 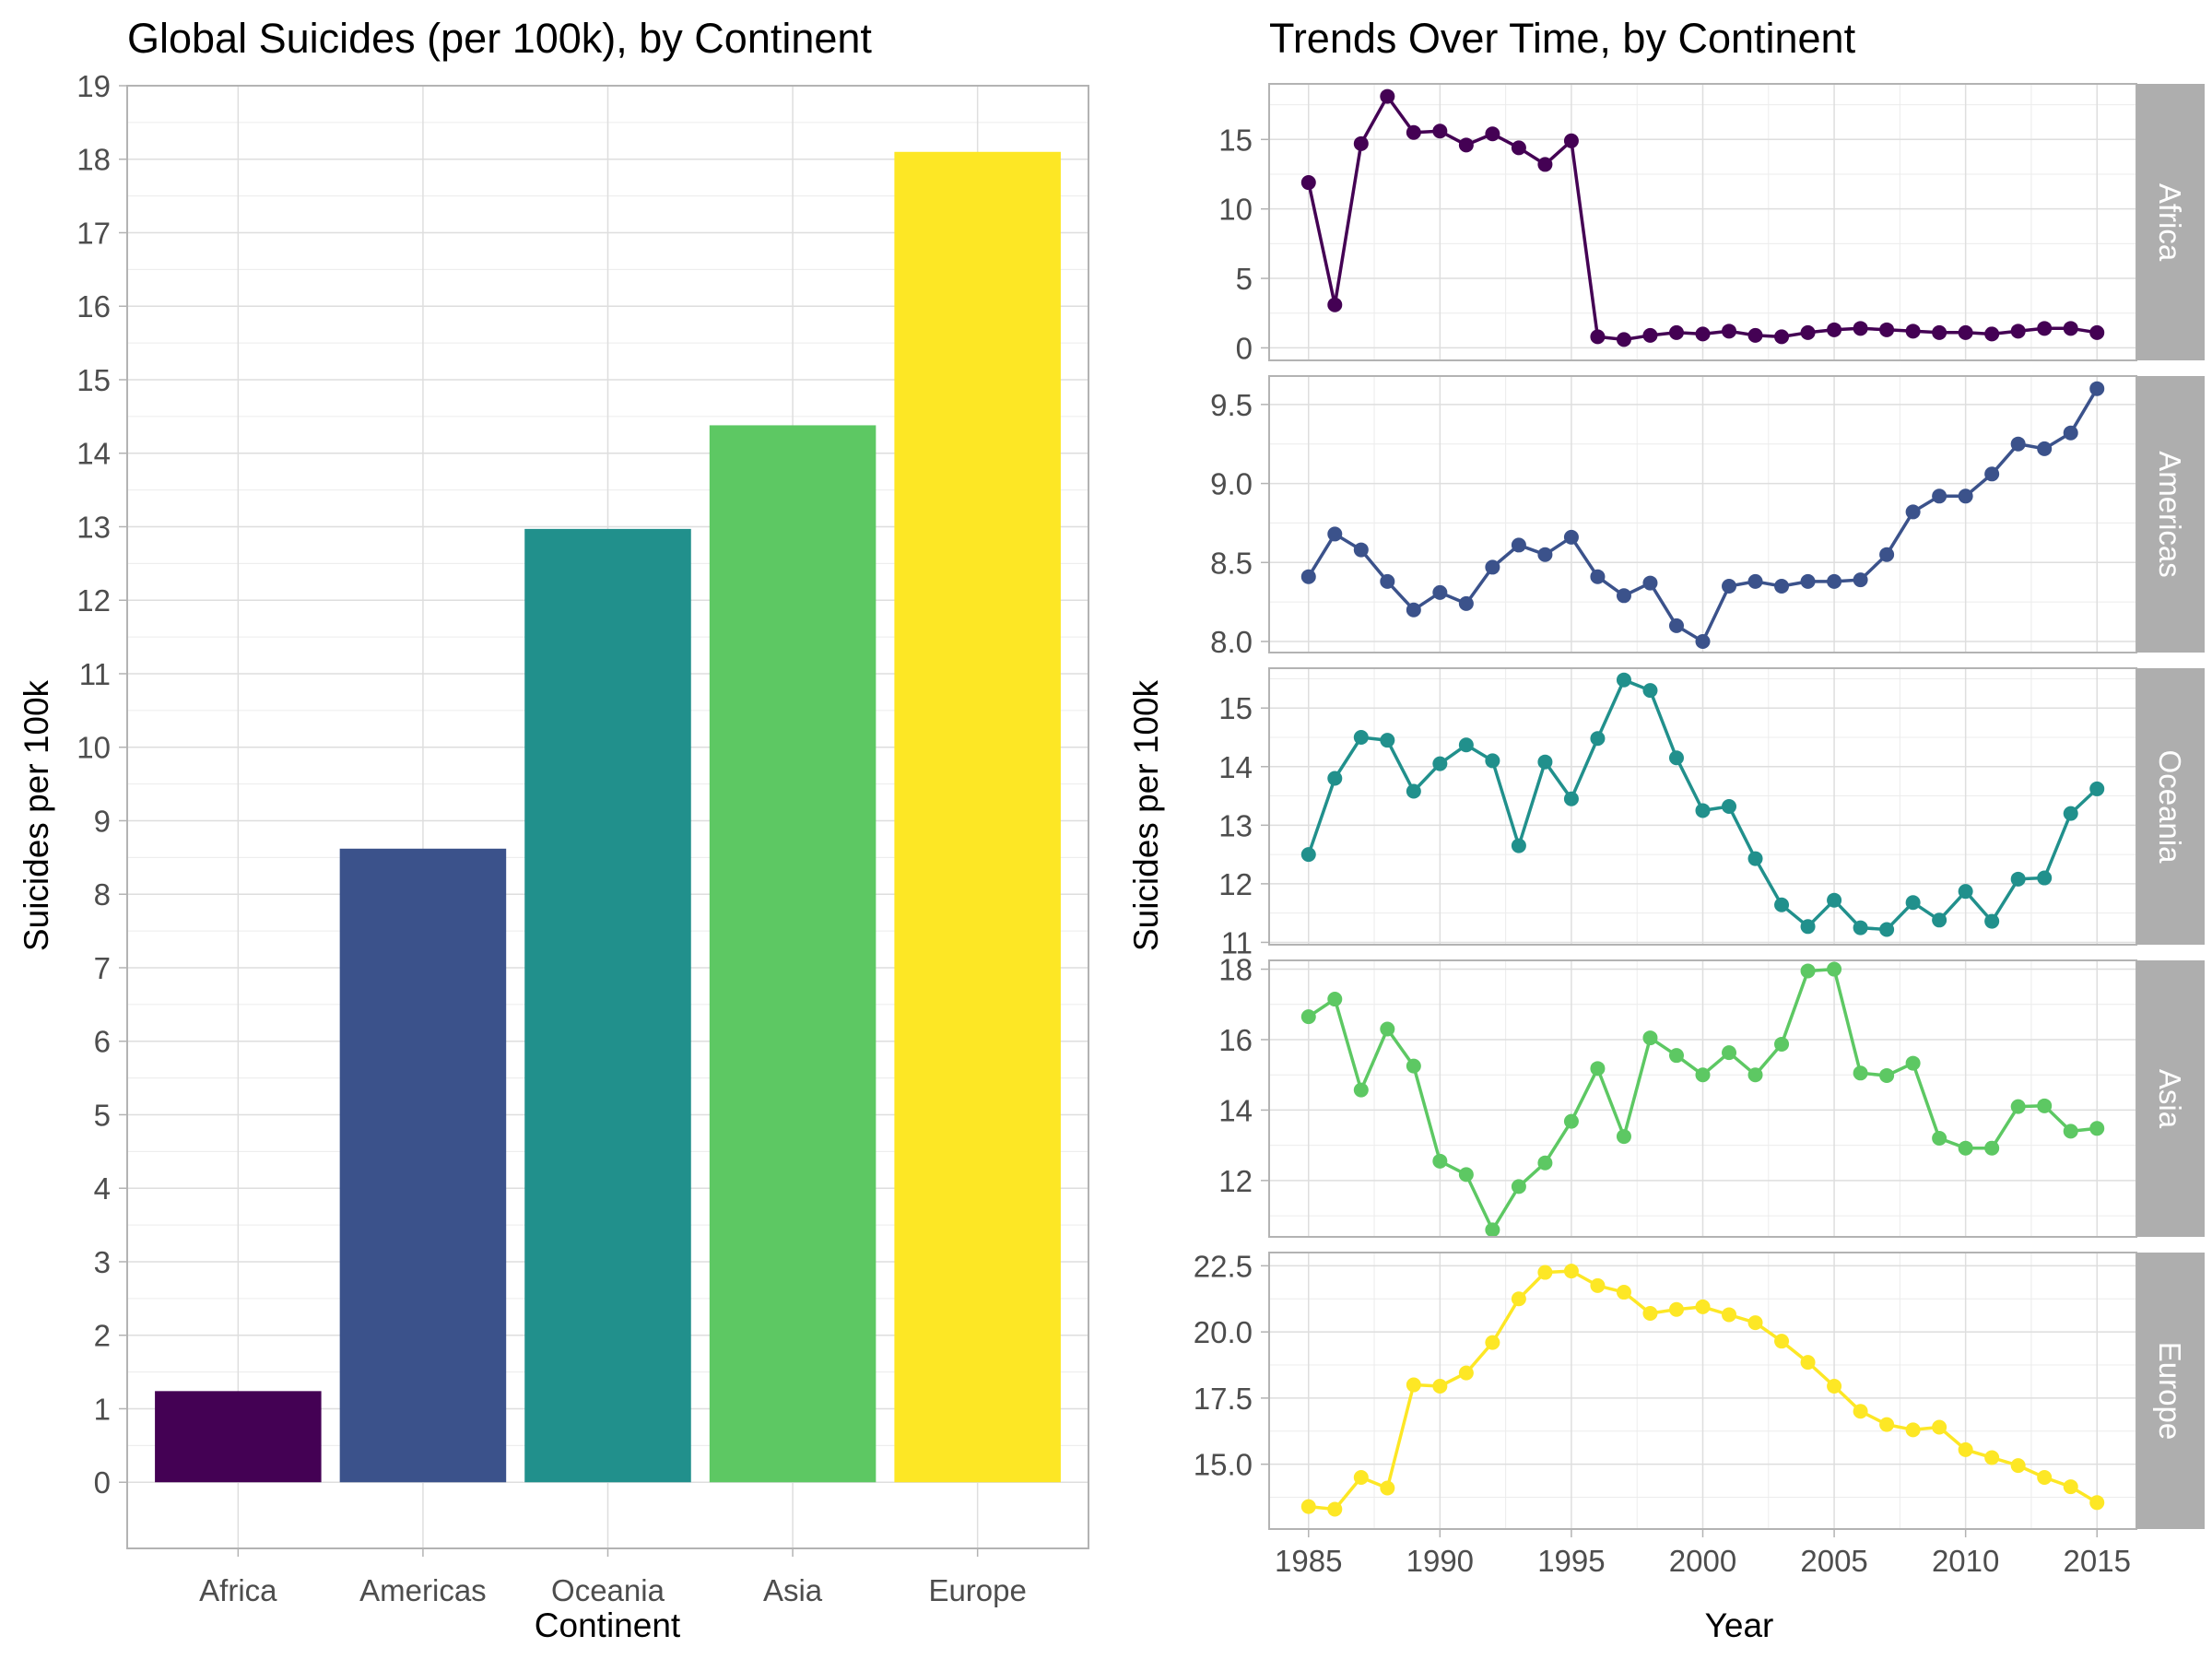 I want to click on bar-x-tick-label: Africa, so click(x=238, y=1590).